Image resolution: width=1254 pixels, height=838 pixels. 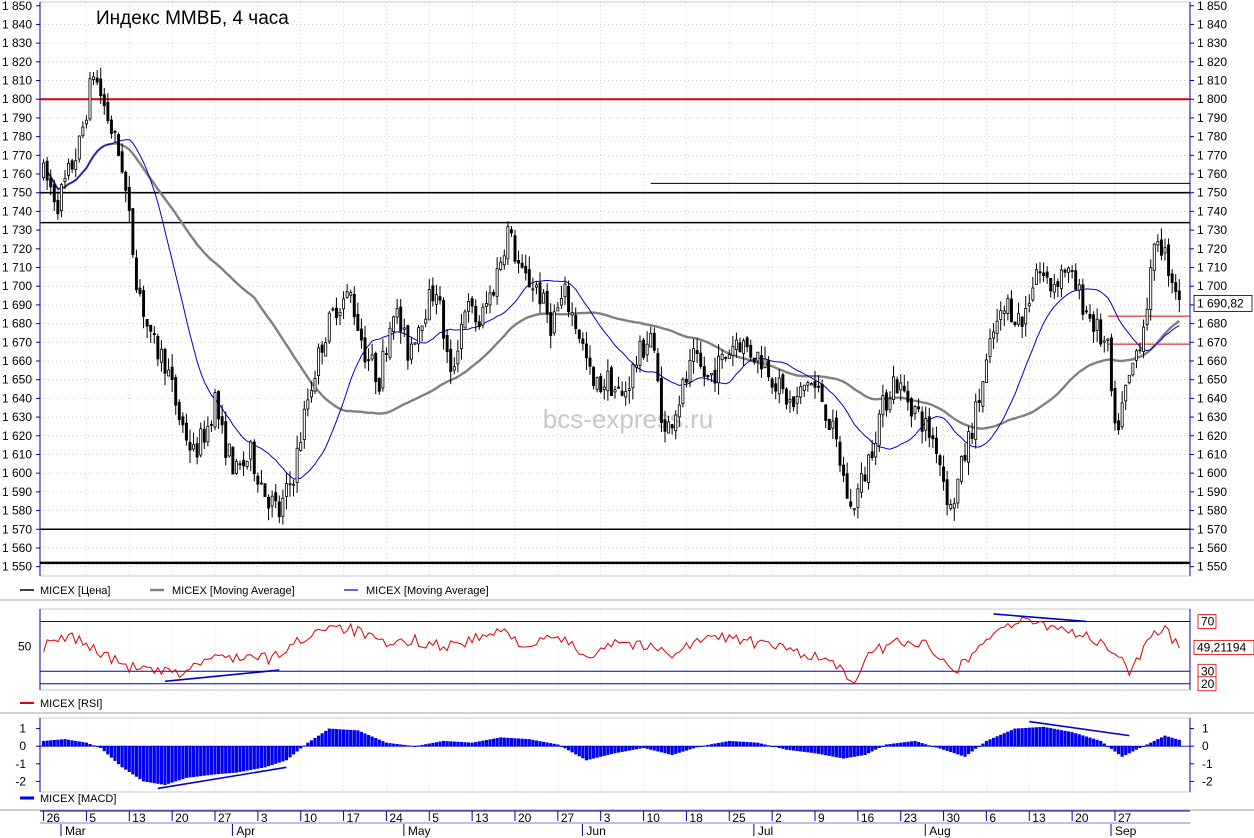 What do you see at coordinates (17, 118) in the screenshot?
I see `y-tick-label-left: 1 790` at bounding box center [17, 118].